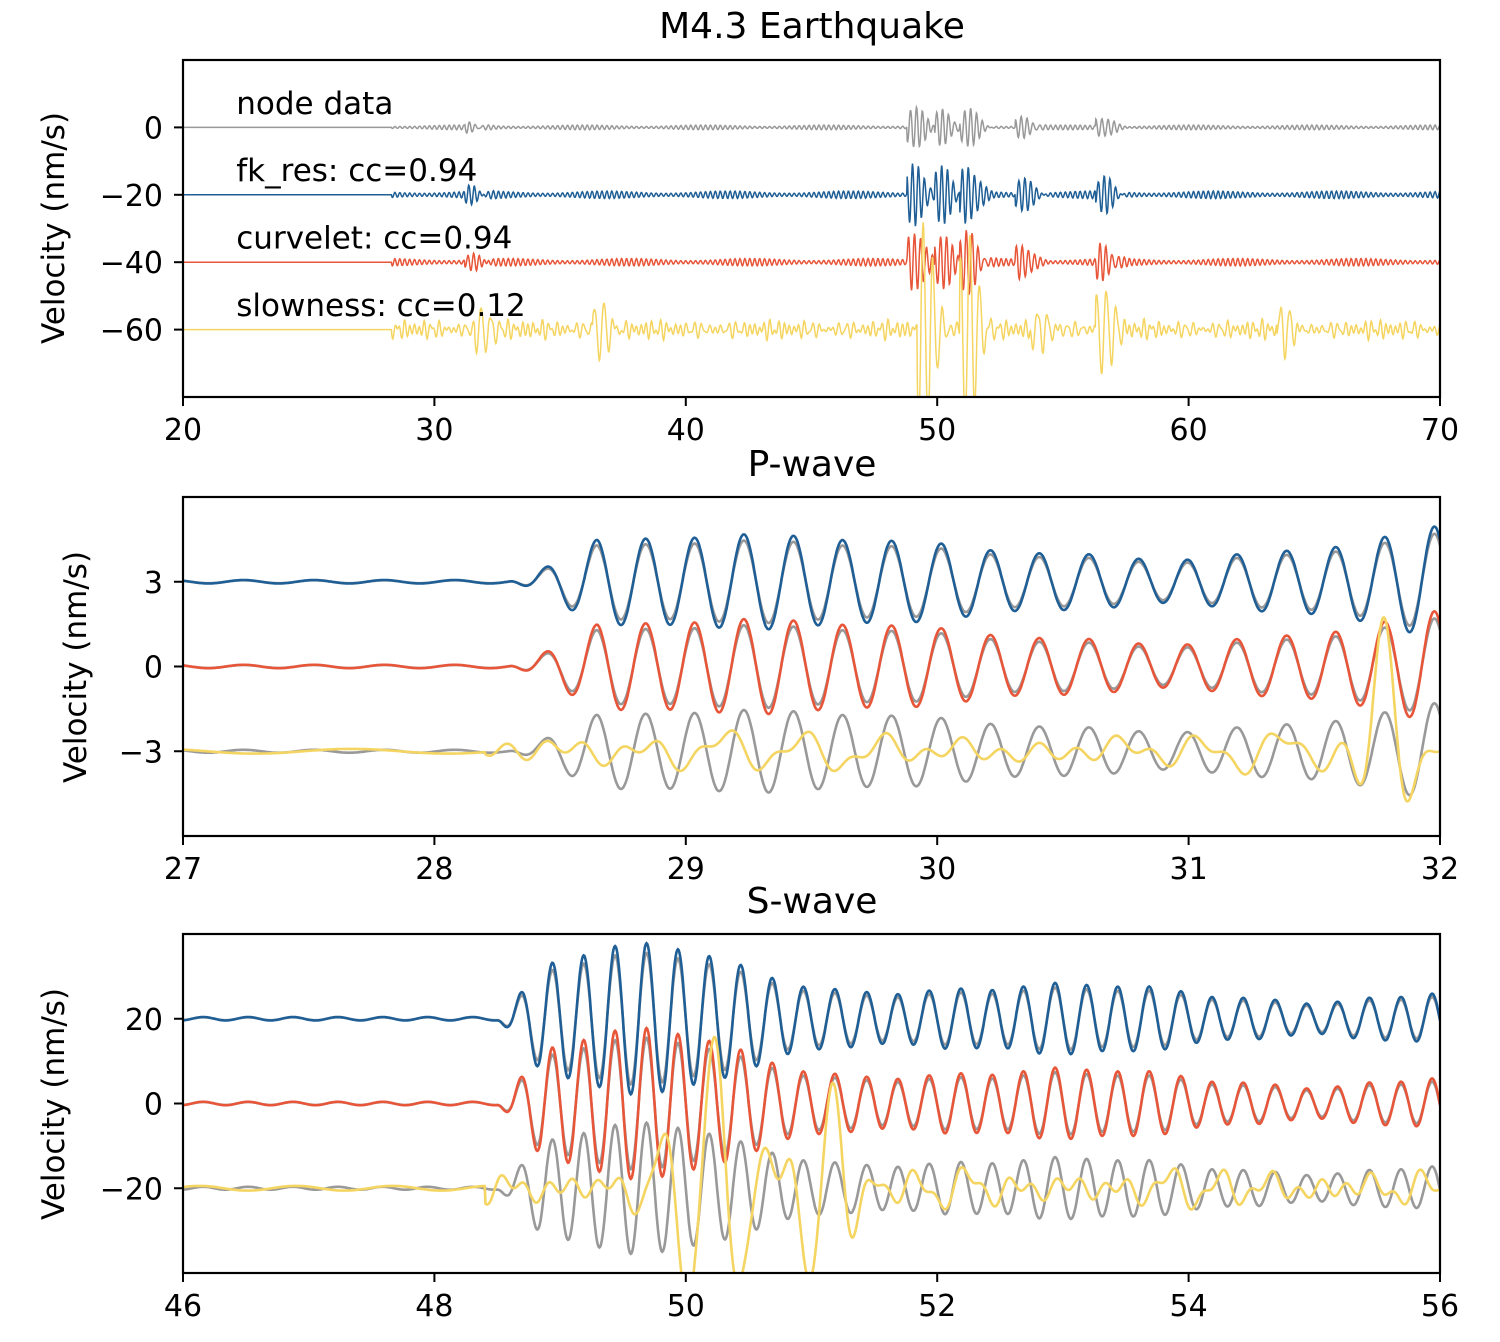  I want to click on series-annotation: slowness: cc=0.12, so click(381, 306).